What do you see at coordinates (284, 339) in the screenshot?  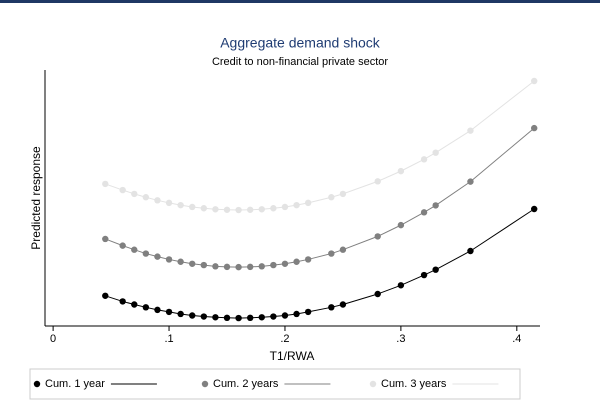 I see `x-tick-label: .2` at bounding box center [284, 339].